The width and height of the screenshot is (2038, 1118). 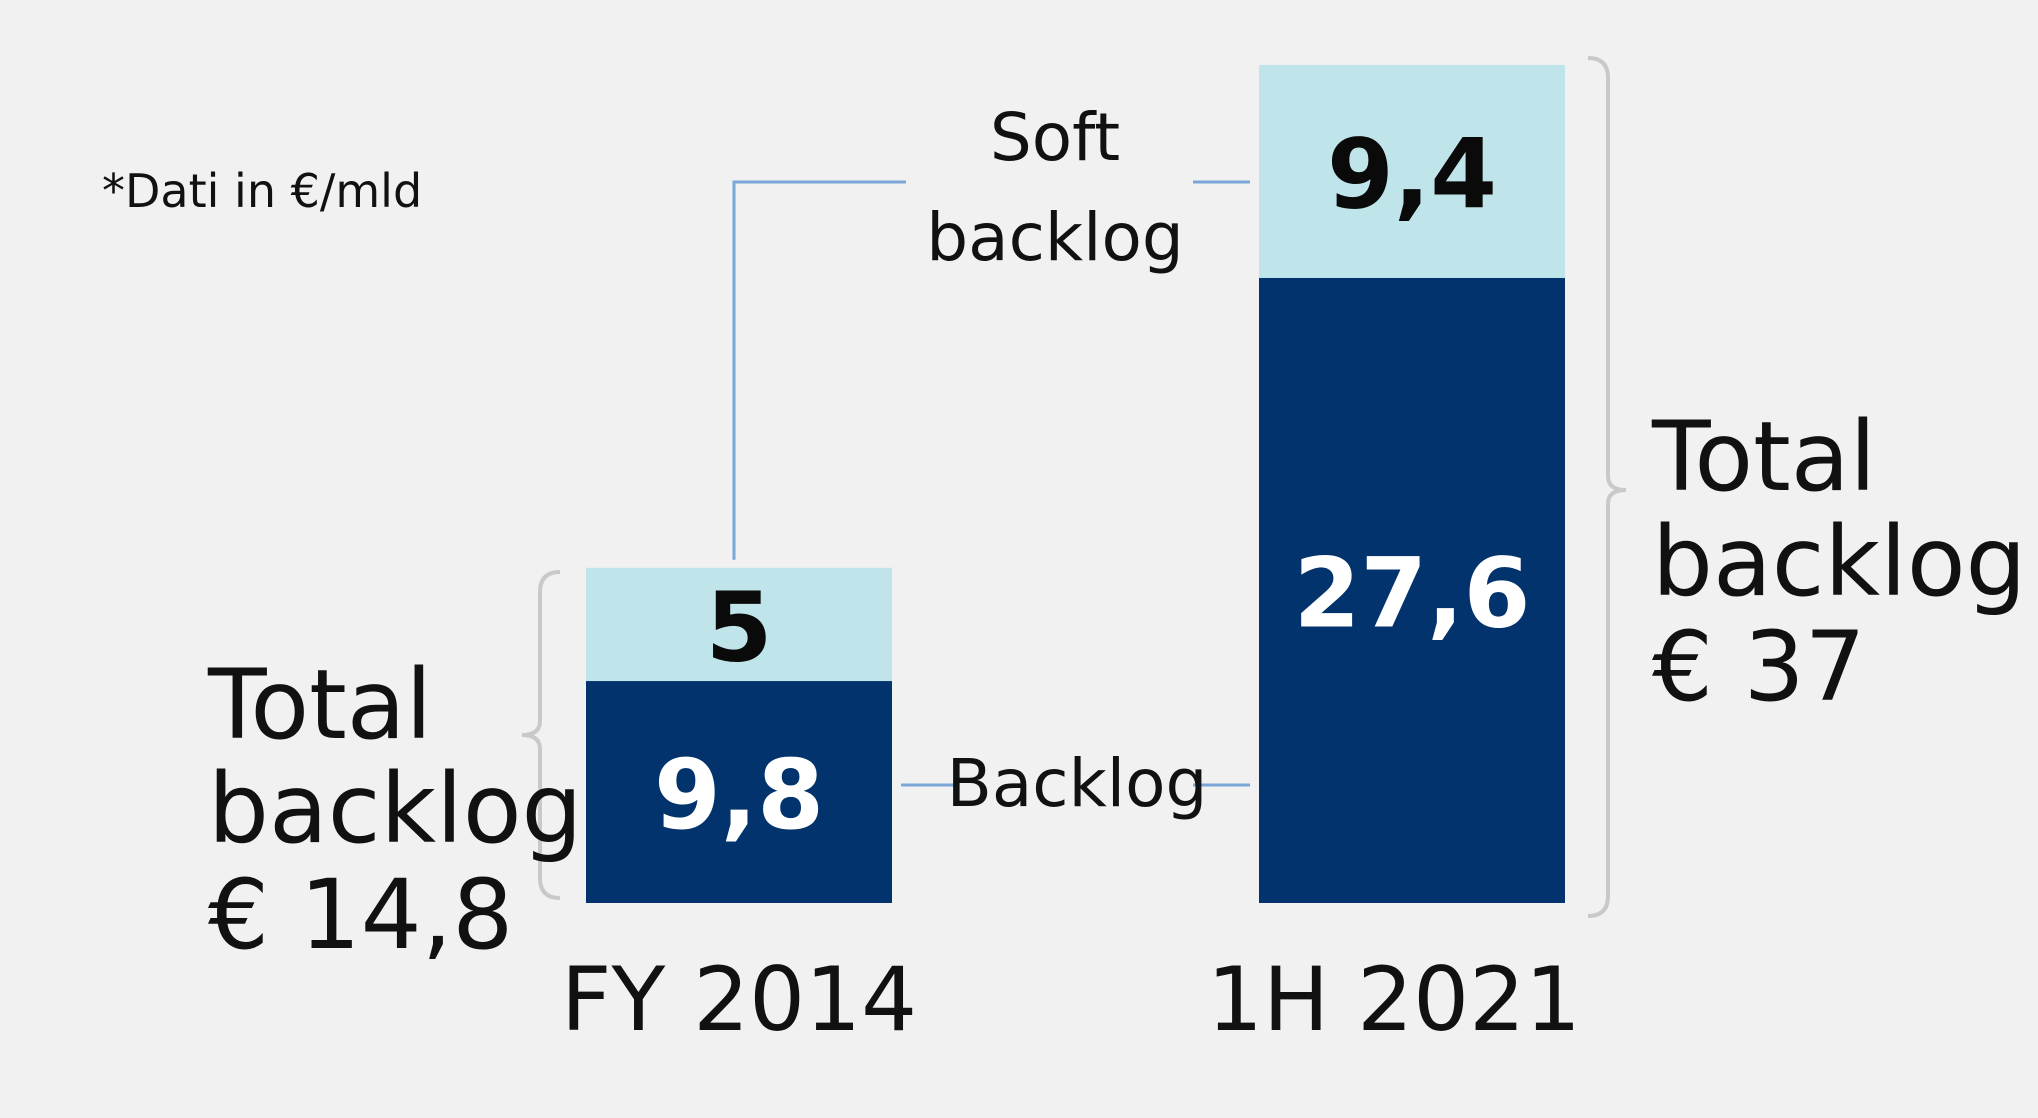 What do you see at coordinates (1607, 487) in the screenshot?
I see `total-brace-1h2021` at bounding box center [1607, 487].